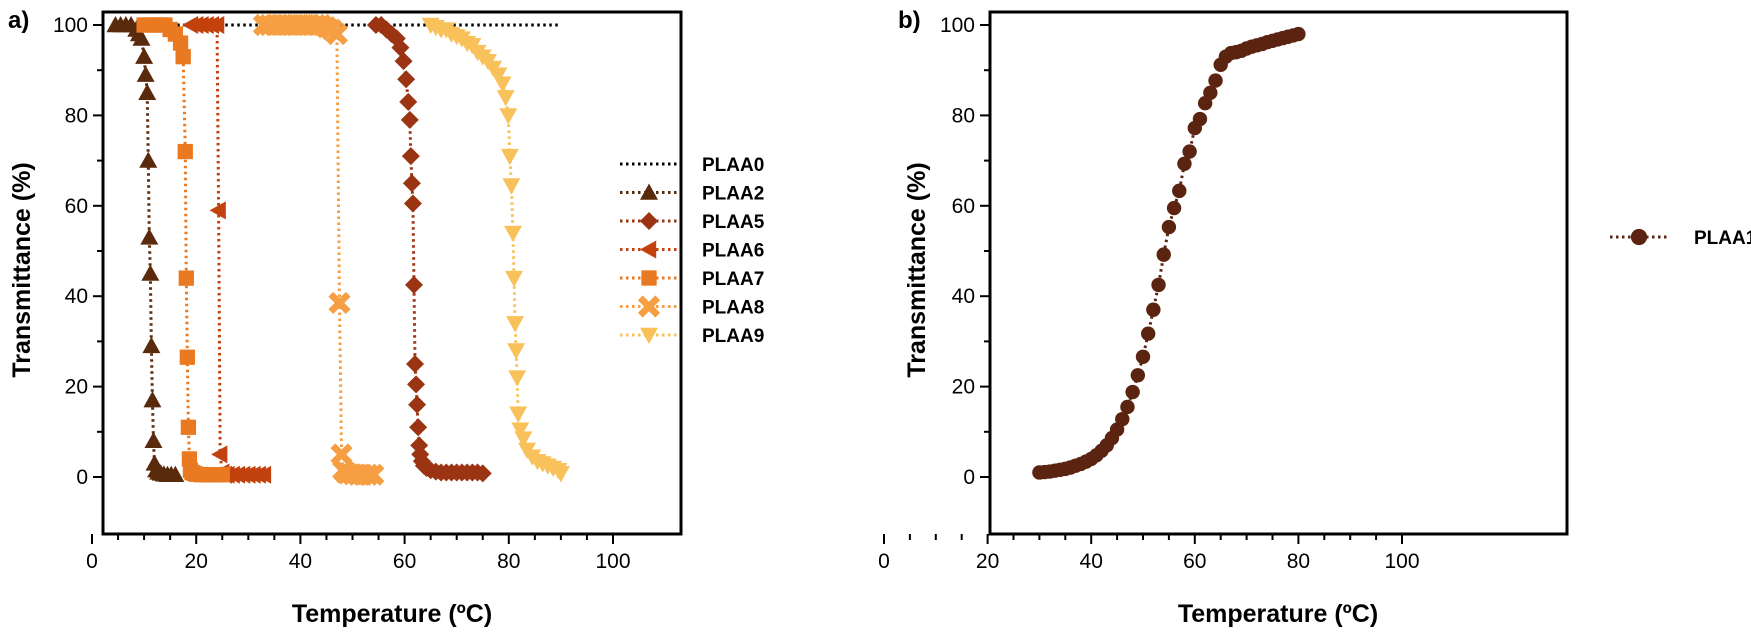 This screenshot has height=639, width=1751. Describe the element at coordinates (917, 269) in the screenshot. I see `panel-b-y-axis-label: Transmittance (%)` at that location.